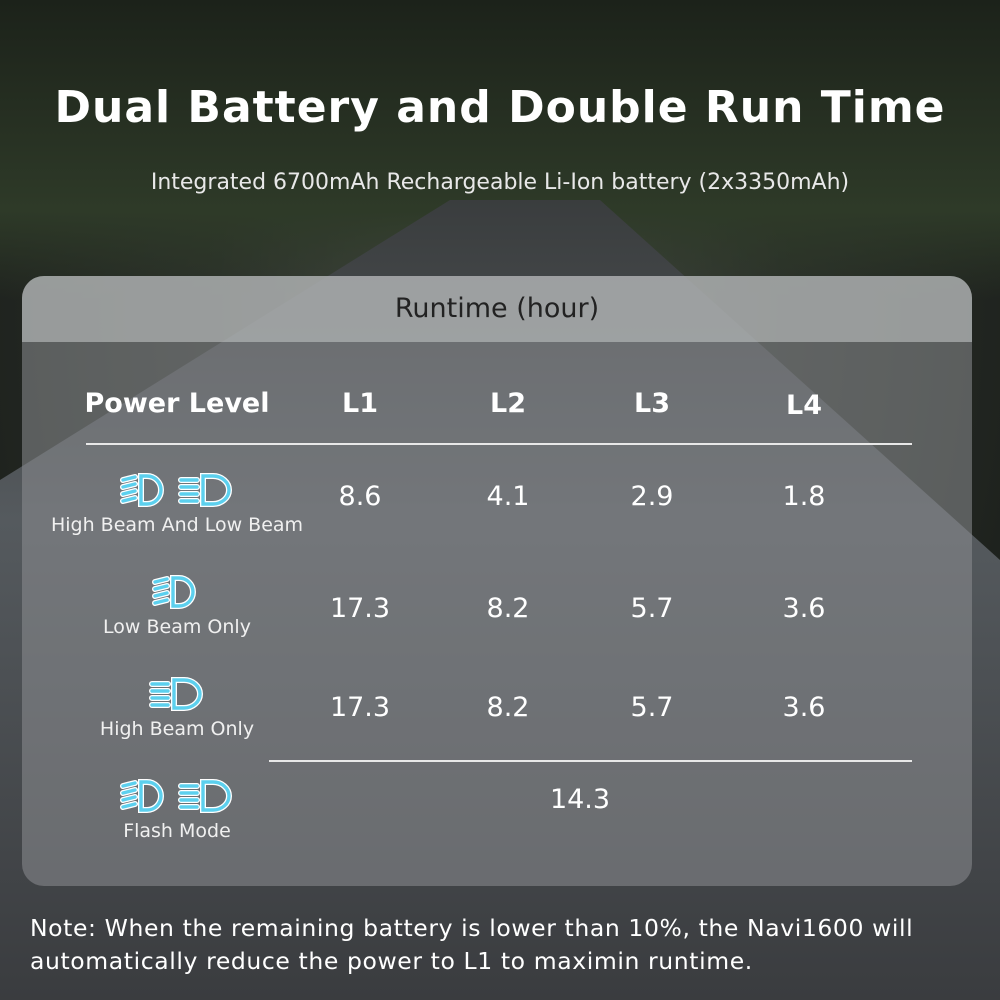 Image resolution: width=1000 pixels, height=1000 pixels. I want to click on mode-label: High Beam And Low Beam, so click(177, 525).